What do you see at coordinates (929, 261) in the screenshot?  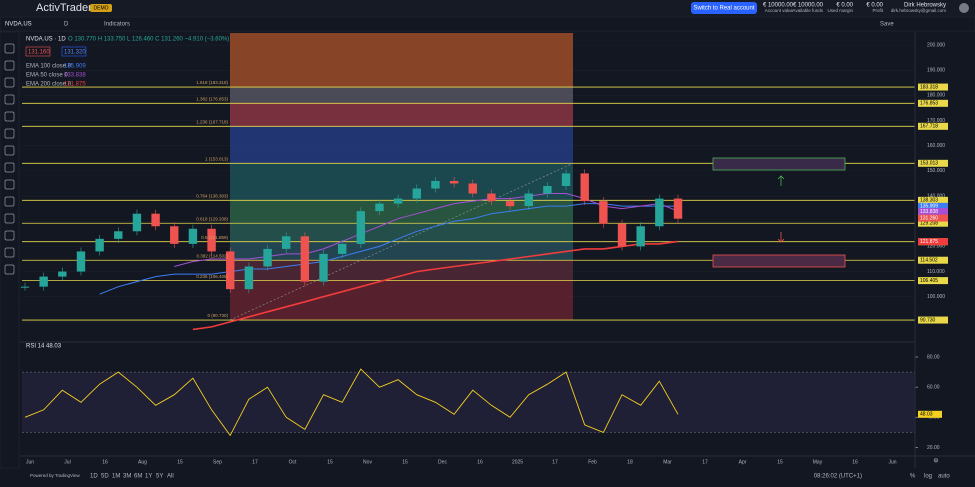 I see `fib-badge: 114.502` at bounding box center [929, 261].